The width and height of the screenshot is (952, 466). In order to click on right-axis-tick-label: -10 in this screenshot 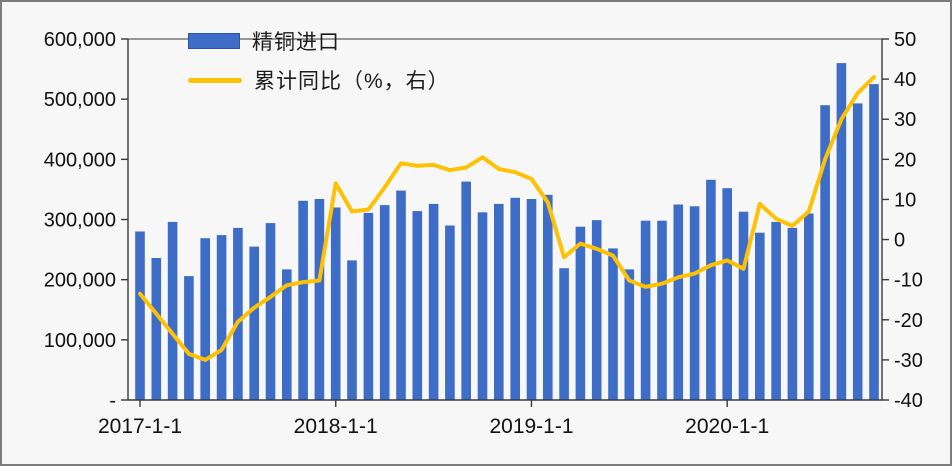, I will do `click(908, 281)`.